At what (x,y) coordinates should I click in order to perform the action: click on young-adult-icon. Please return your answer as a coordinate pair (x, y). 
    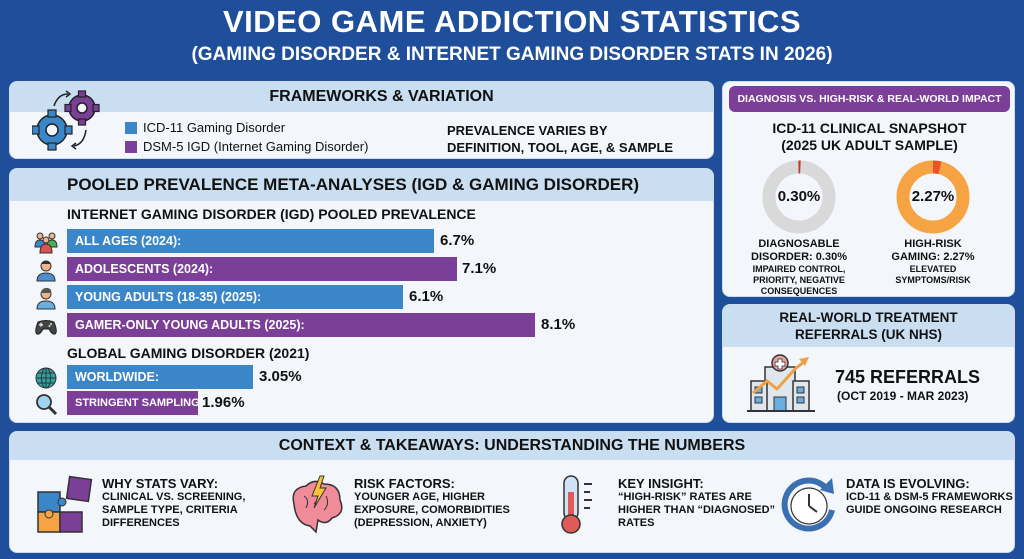
    Looking at the image, I should click on (46, 298).